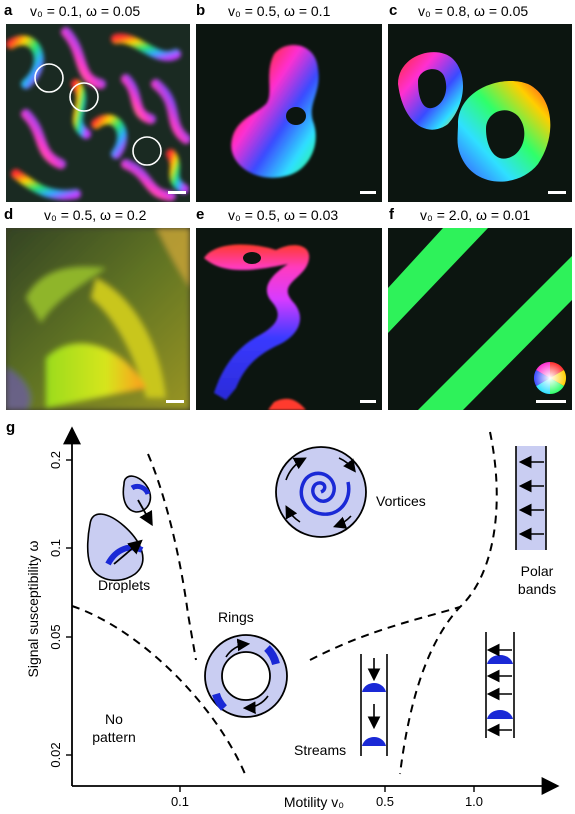 The width and height of the screenshot is (575, 814). I want to click on panel-a-pattern, so click(98, 113).